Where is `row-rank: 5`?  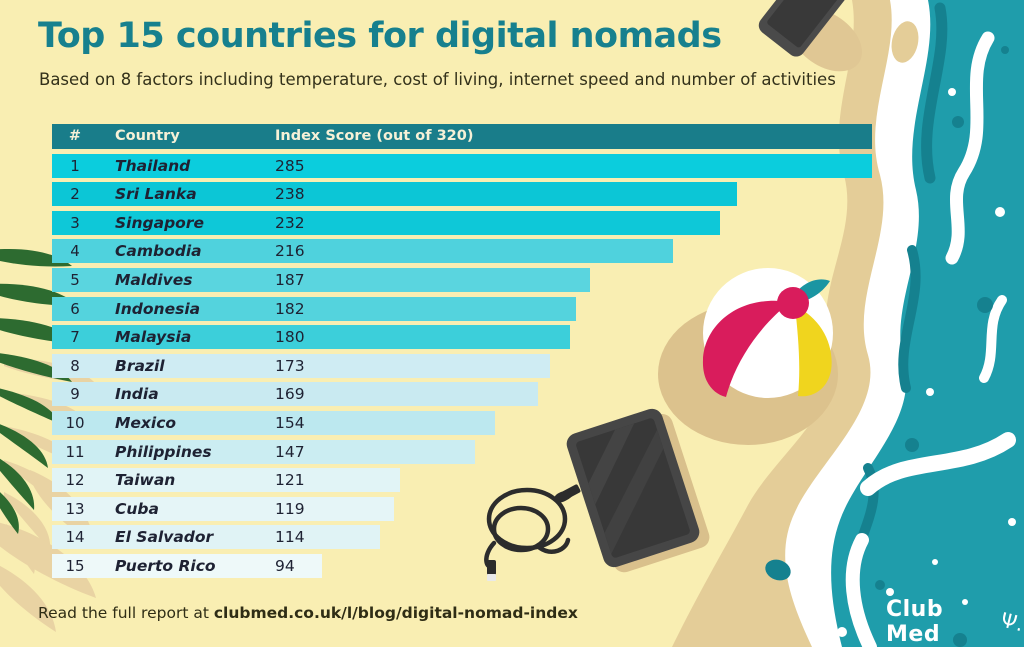 row-rank: 5 is located at coordinates (75, 279).